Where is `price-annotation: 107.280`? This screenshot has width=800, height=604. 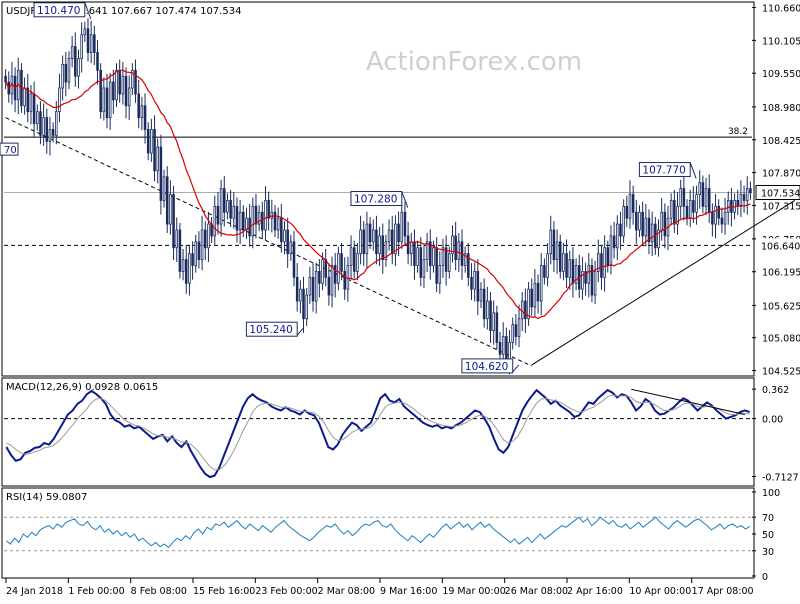
price-annotation: 107.280 is located at coordinates (375, 200).